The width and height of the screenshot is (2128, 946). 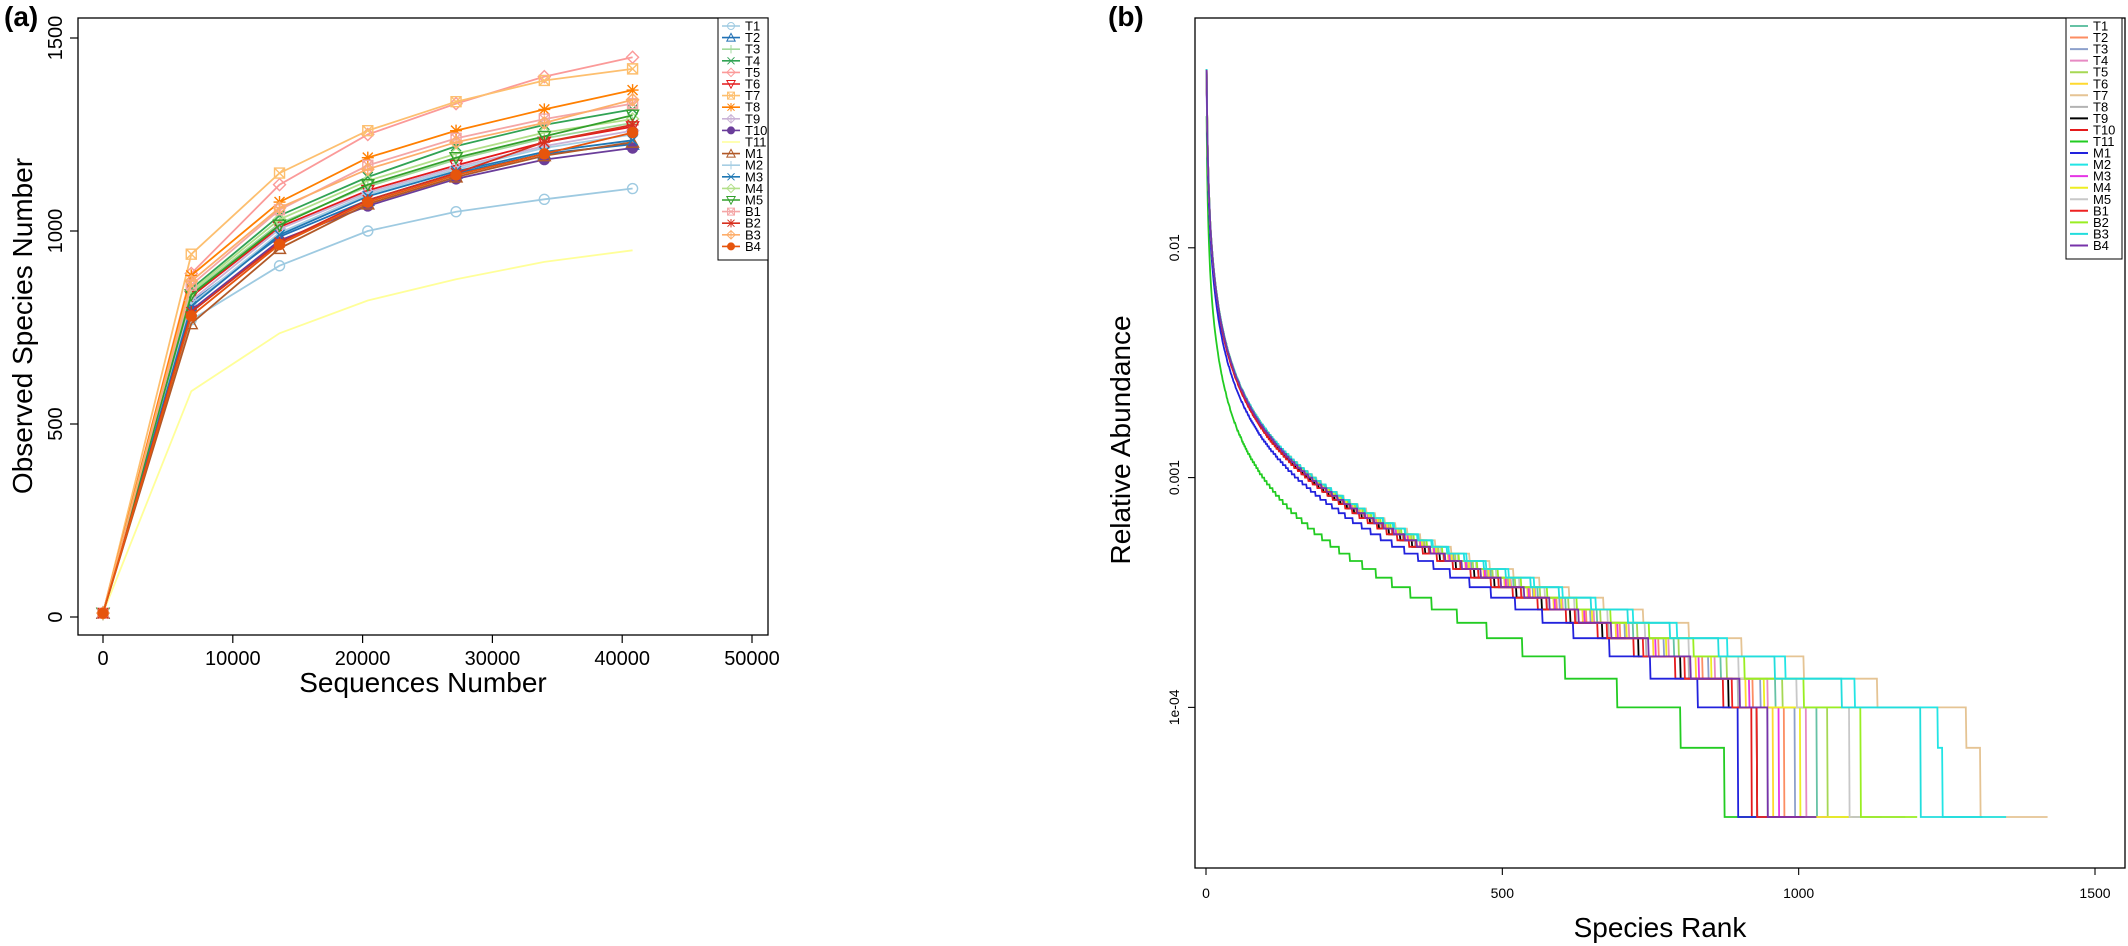 What do you see at coordinates (632, 124) in the screenshot?
I see `data-point-b2` at bounding box center [632, 124].